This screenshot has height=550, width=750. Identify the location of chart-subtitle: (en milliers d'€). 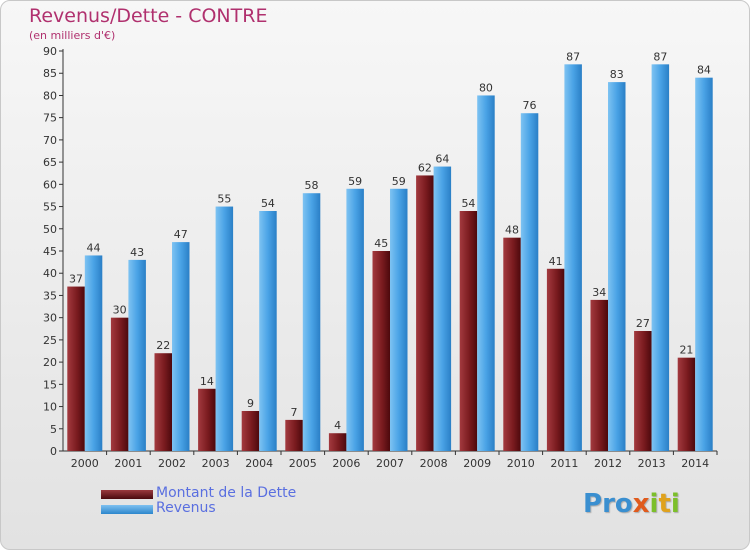
(72, 35).